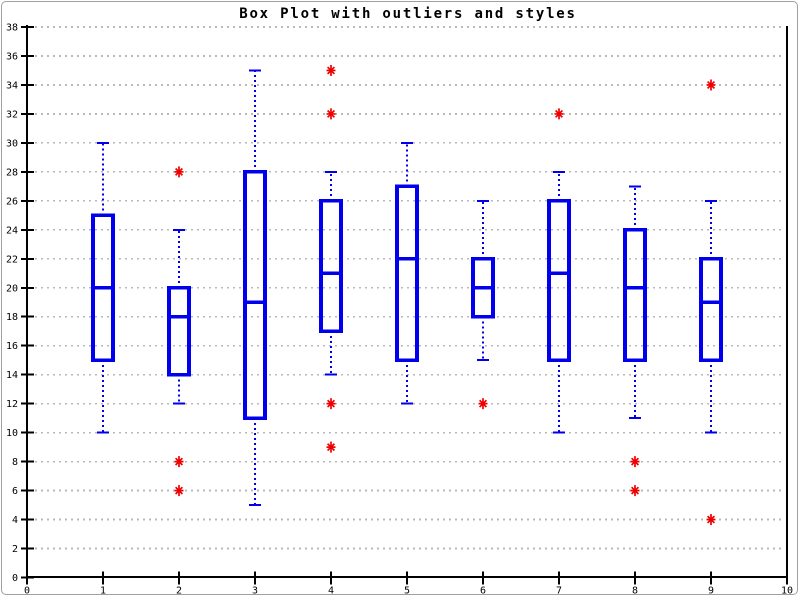  What do you see at coordinates (12, 201) in the screenshot?
I see `y-tick-label: 26` at bounding box center [12, 201].